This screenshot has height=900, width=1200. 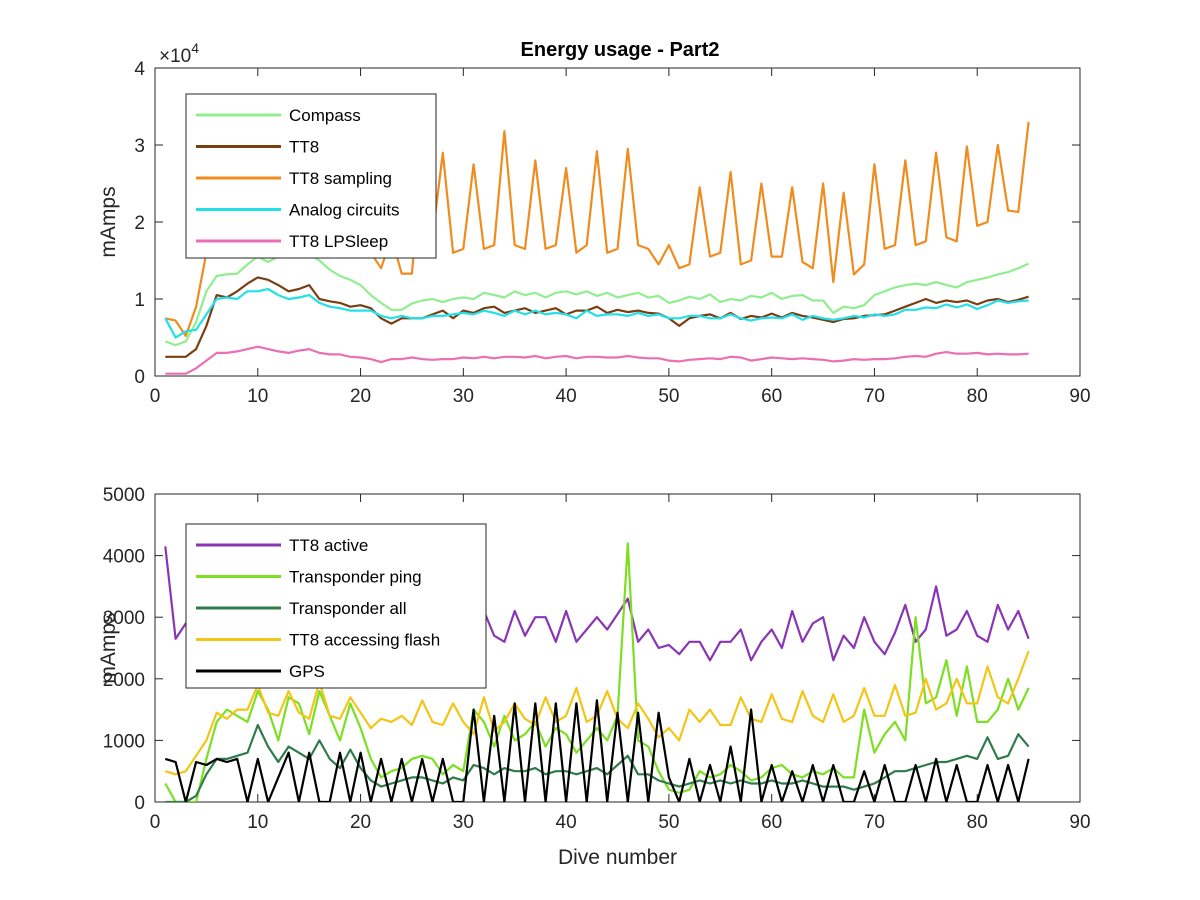 What do you see at coordinates (139, 146) in the screenshot?
I see `y-tick-label: 3` at bounding box center [139, 146].